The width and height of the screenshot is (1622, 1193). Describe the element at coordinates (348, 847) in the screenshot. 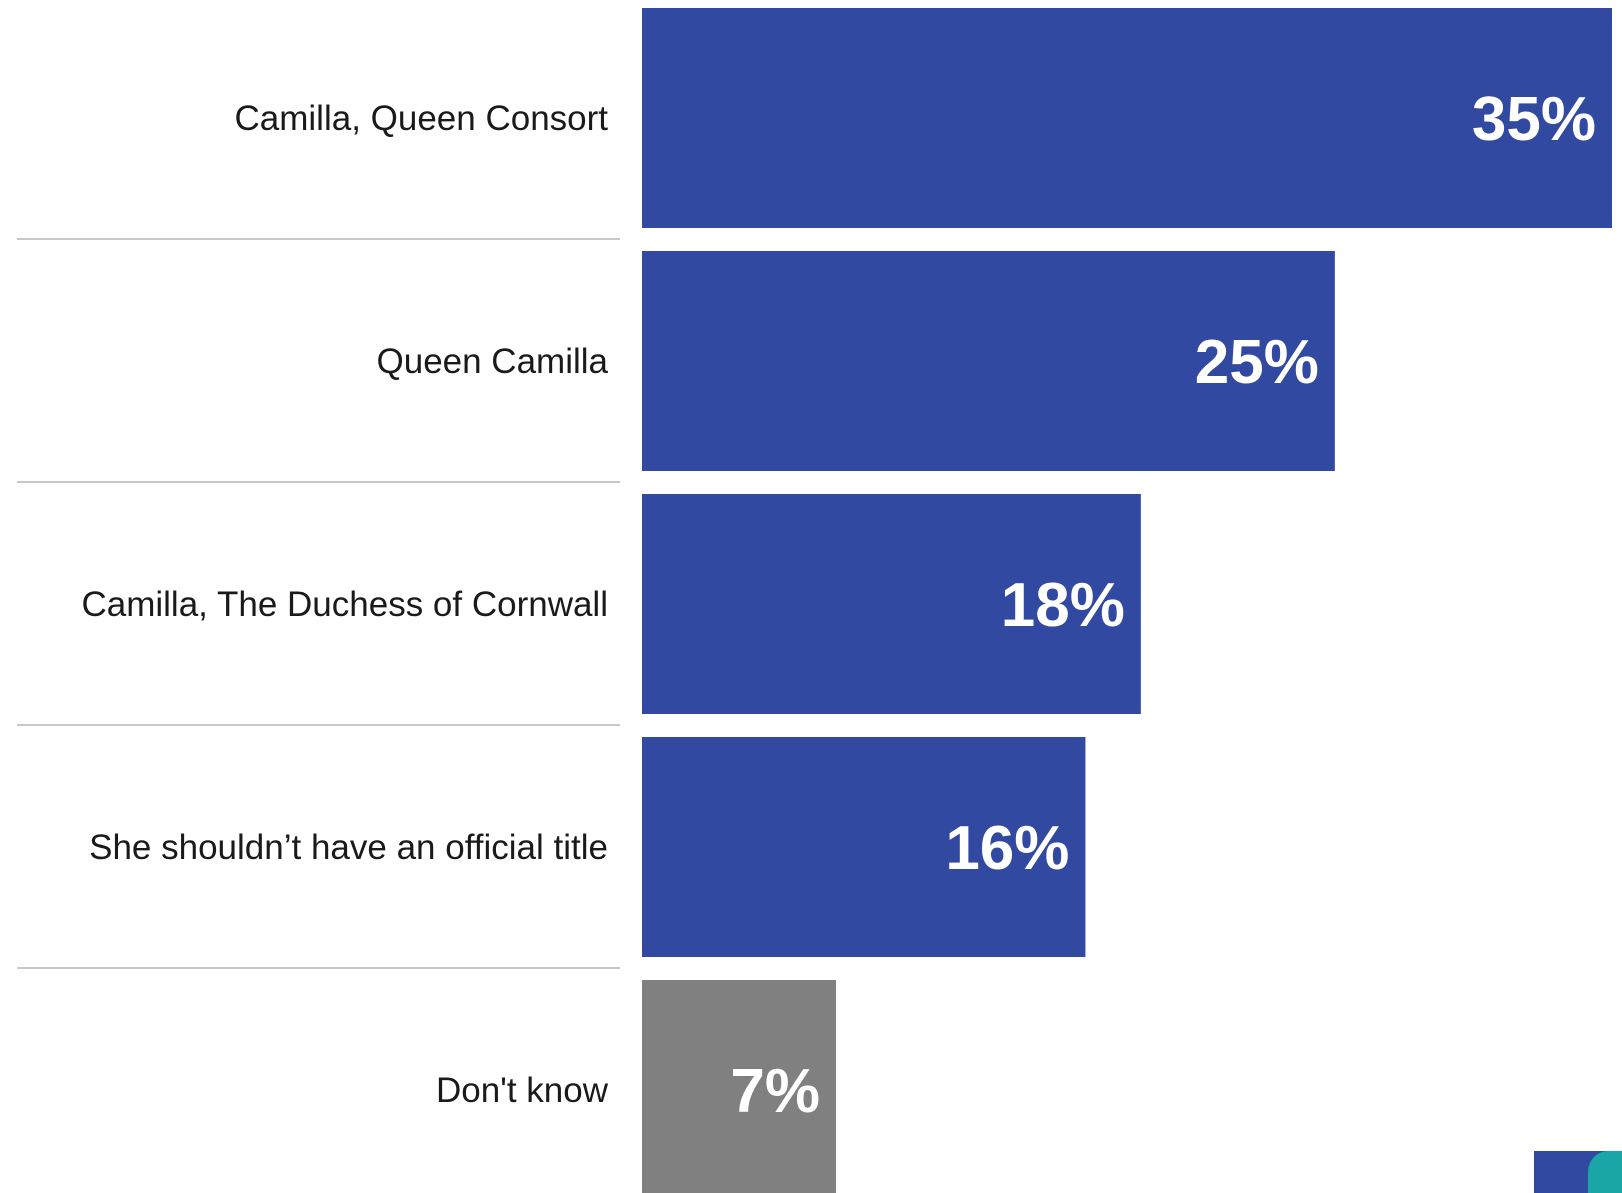

I see `category-label: She shouldn’t have an official title` at that location.